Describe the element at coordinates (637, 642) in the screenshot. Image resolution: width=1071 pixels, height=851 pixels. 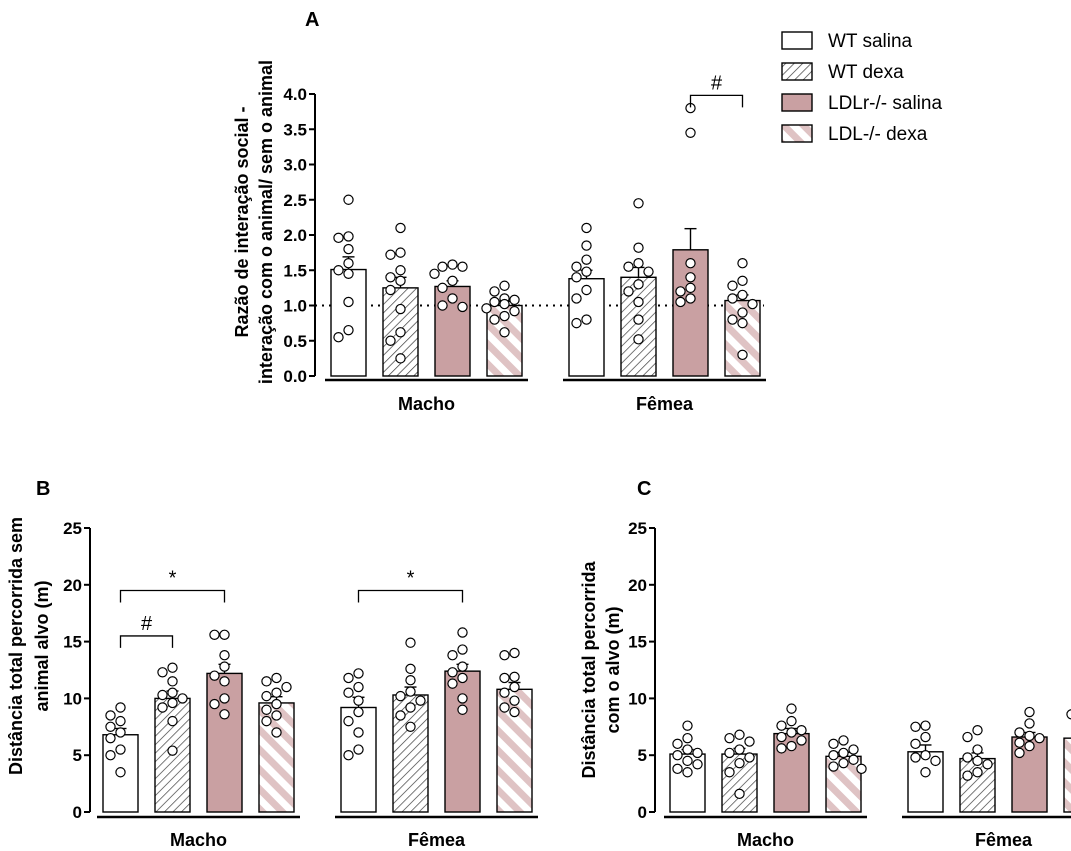
I see `y-tick-label: 15` at that location.